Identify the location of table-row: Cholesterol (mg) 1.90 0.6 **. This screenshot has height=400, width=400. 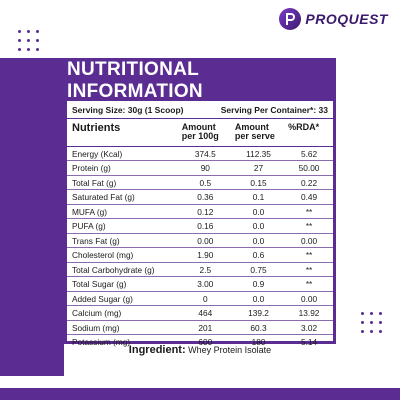
(200, 255).